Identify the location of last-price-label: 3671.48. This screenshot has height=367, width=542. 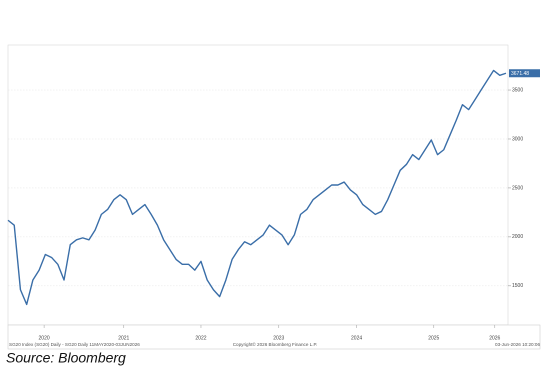
(520, 74).